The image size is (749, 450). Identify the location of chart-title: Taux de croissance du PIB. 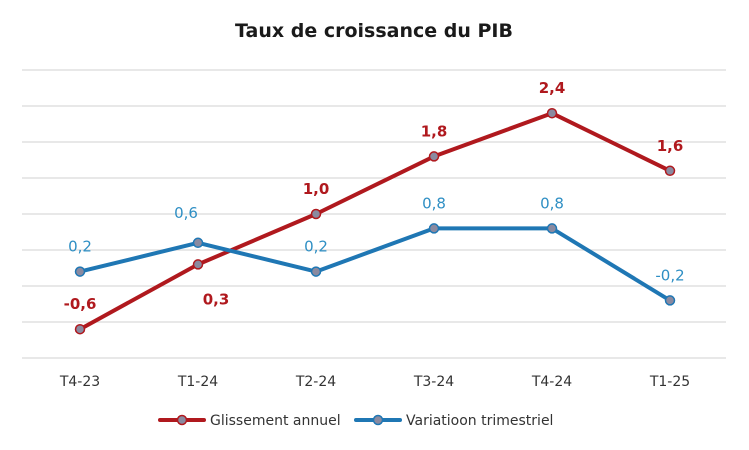
(374, 31).